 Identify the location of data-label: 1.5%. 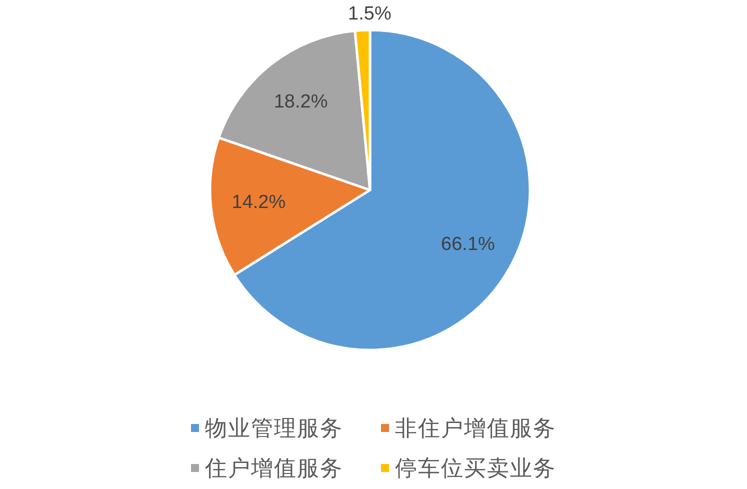
(370, 14).